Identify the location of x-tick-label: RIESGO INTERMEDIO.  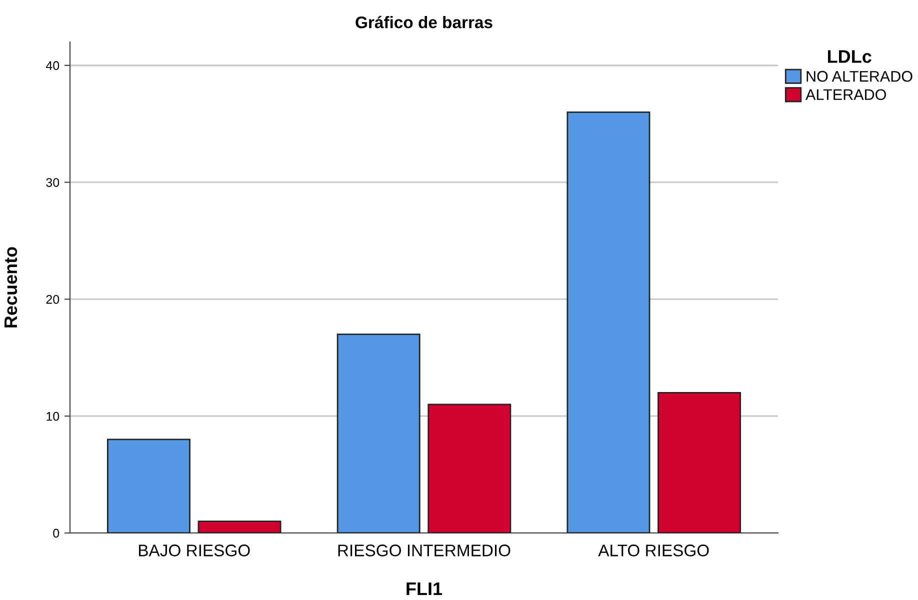
(424, 550).